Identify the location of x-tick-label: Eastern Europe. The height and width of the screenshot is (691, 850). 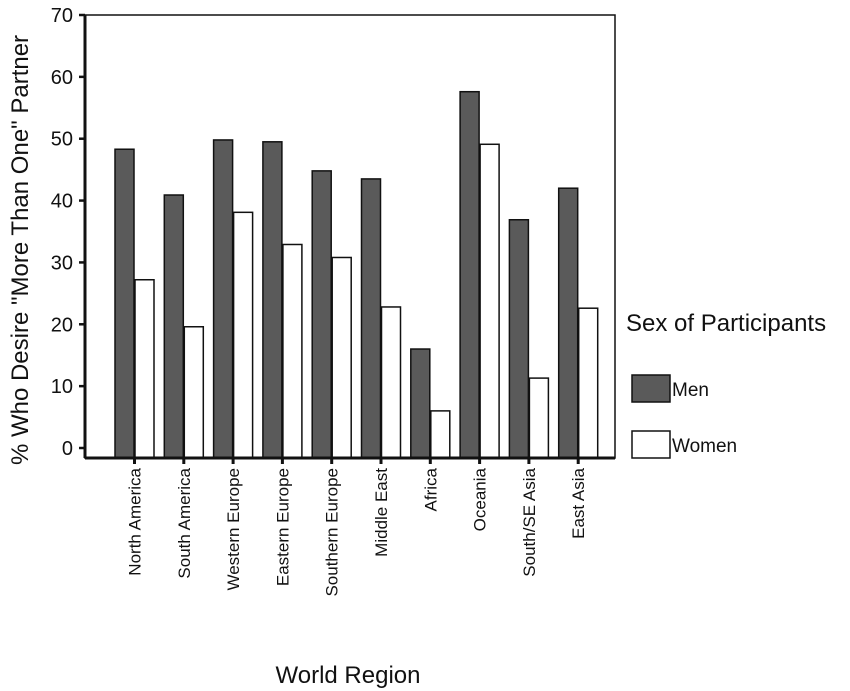
(282, 527).